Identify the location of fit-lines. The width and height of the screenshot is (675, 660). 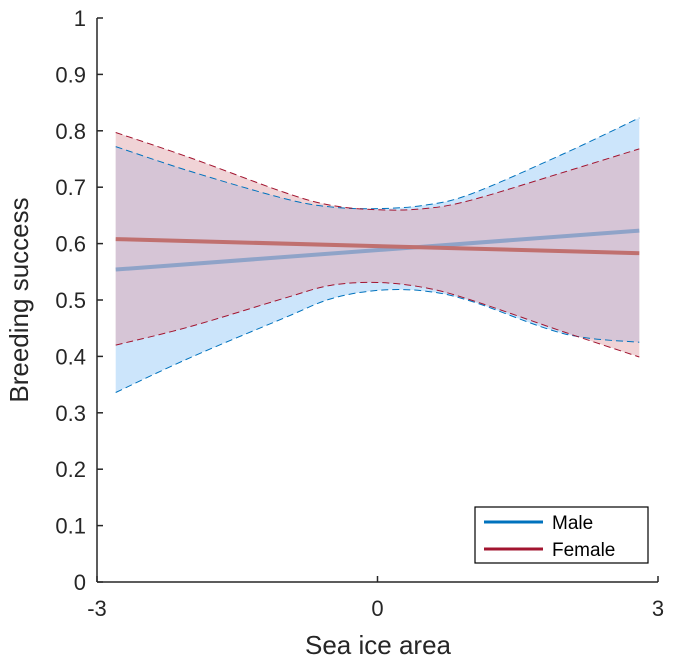
(377, 250).